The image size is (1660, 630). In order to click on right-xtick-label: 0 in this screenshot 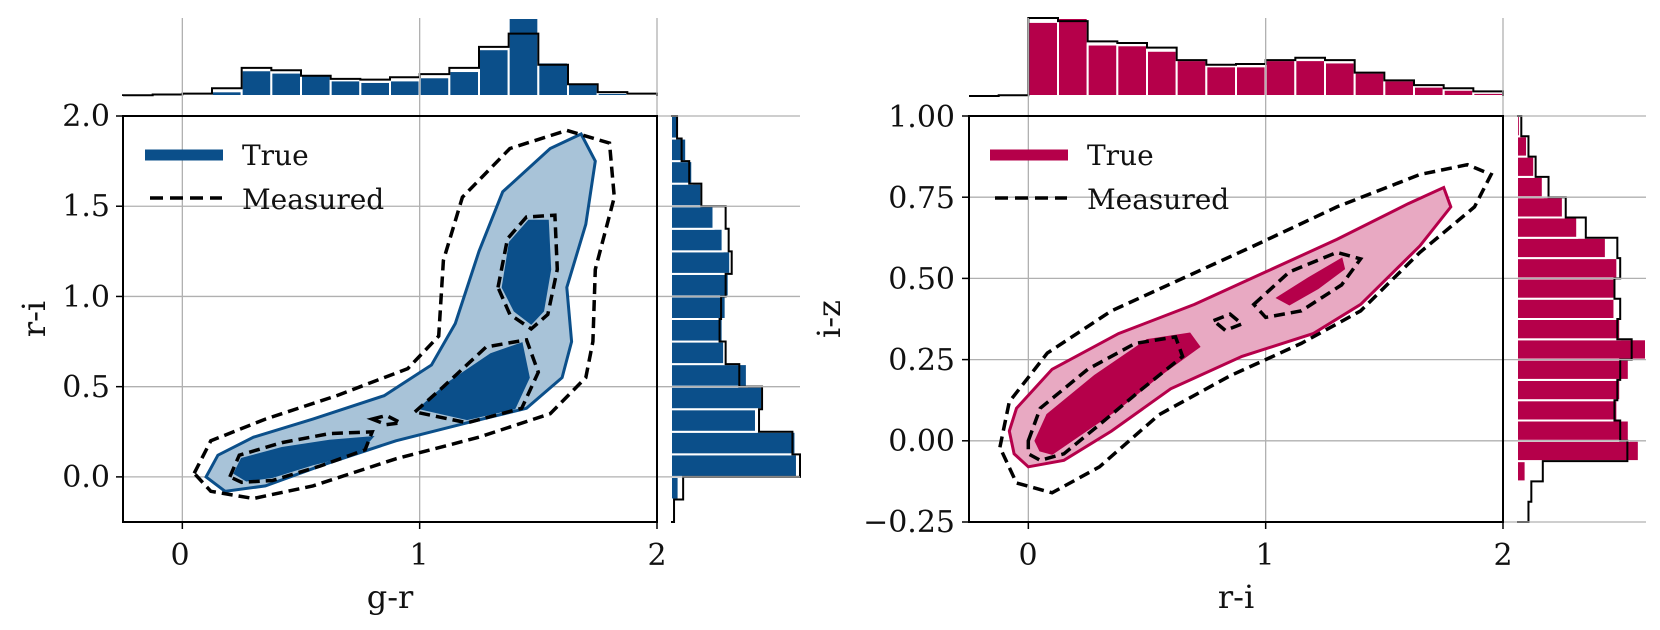, I will do `click(1027, 555)`.